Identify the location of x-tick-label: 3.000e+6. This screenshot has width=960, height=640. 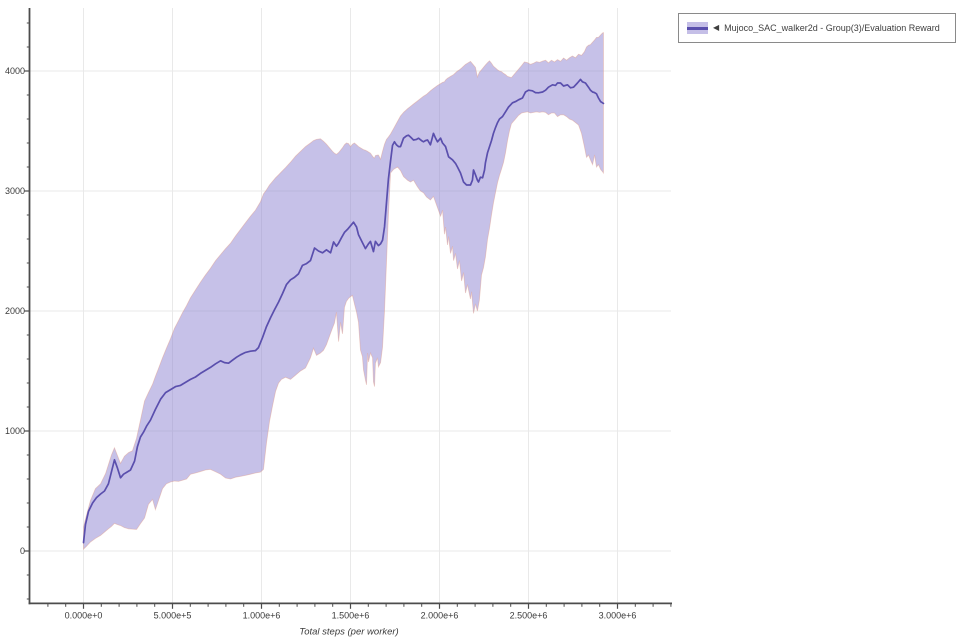
(618, 616).